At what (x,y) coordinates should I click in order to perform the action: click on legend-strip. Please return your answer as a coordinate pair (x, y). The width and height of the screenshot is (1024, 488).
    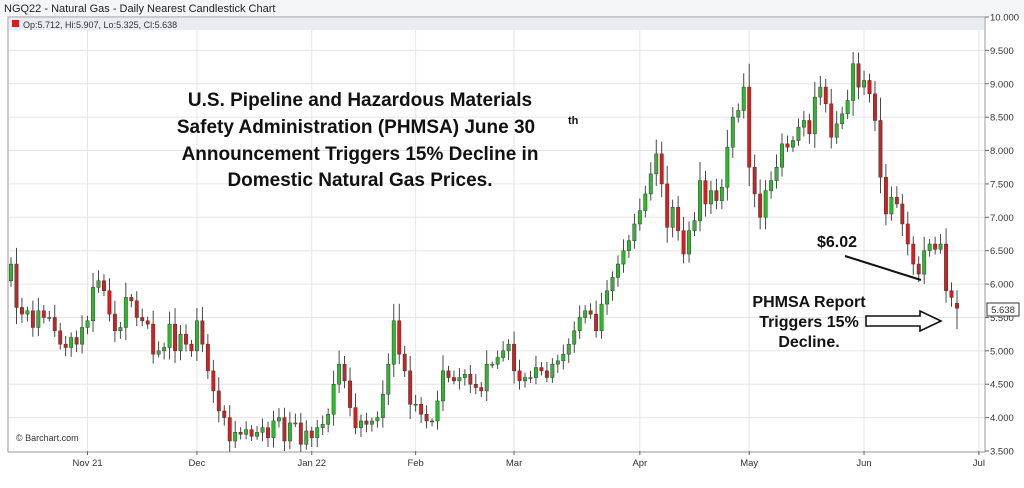
    Looking at the image, I should click on (496, 24).